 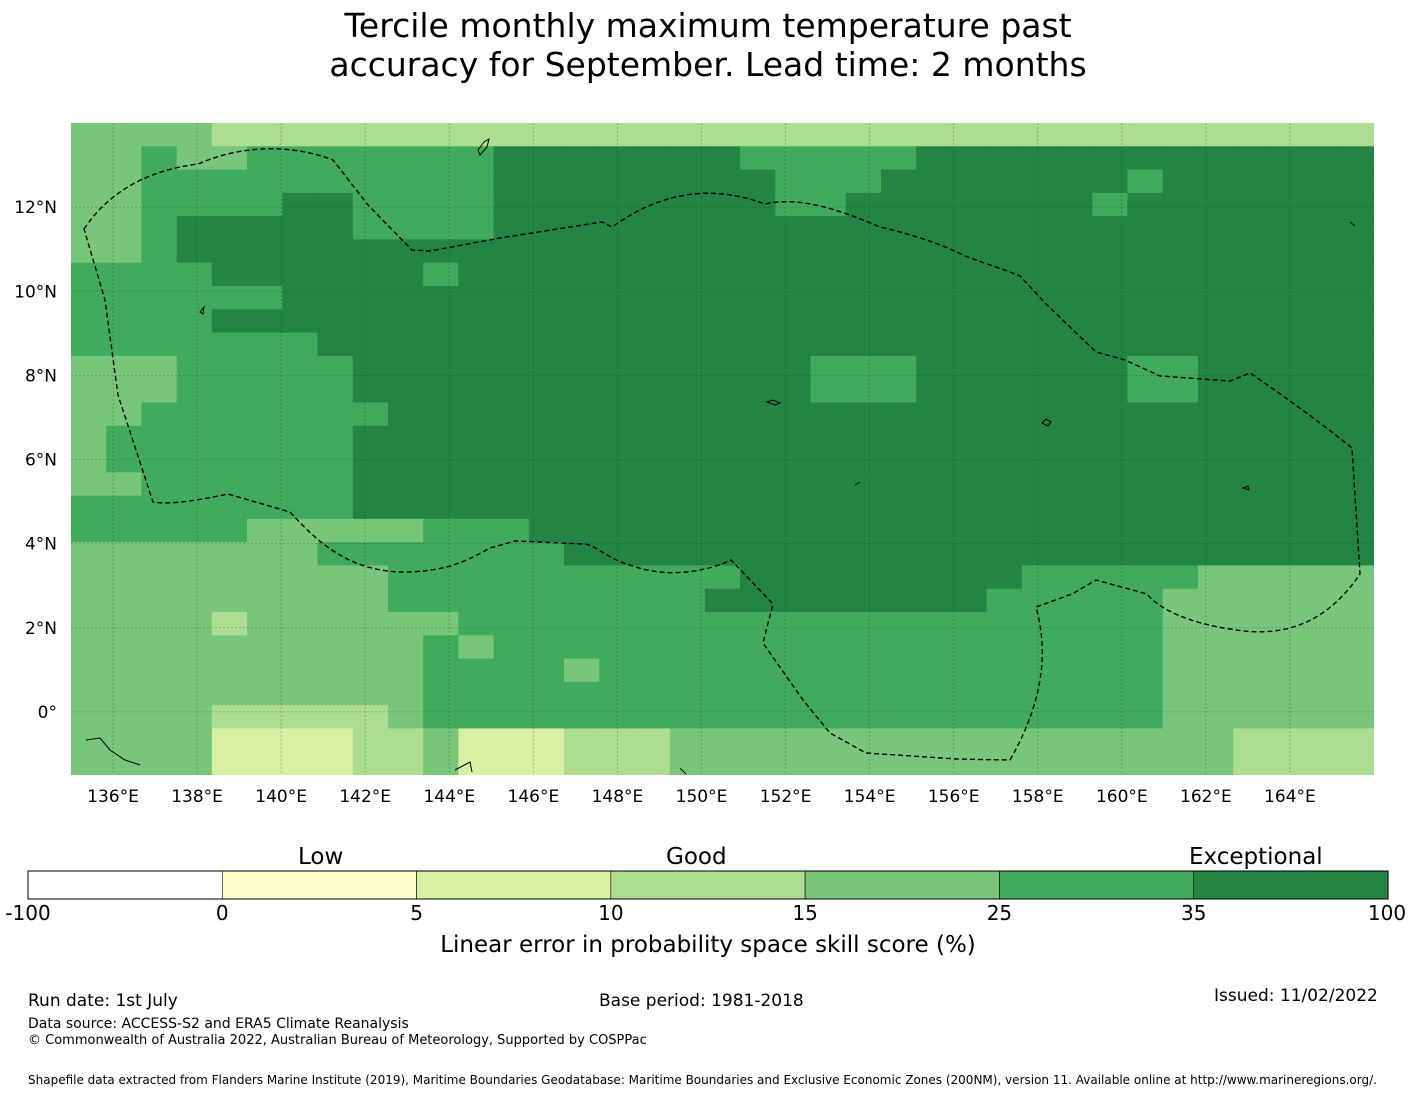 I want to click on latitude-label: 2°N, so click(x=41, y=629).